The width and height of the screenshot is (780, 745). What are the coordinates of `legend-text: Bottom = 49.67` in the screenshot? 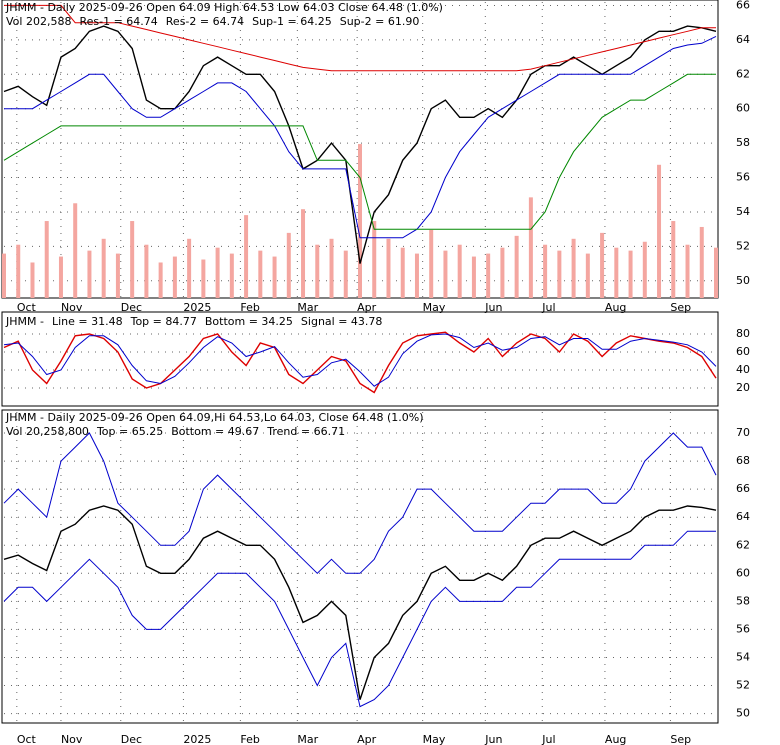 It's located at (215, 431).